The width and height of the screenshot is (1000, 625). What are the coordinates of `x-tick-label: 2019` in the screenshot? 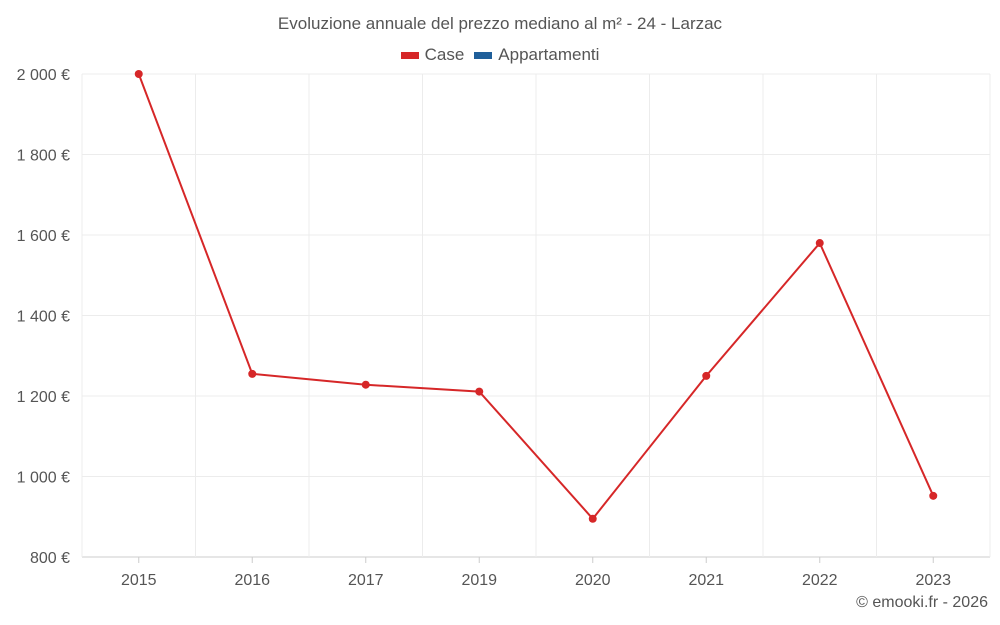 It's located at (479, 580).